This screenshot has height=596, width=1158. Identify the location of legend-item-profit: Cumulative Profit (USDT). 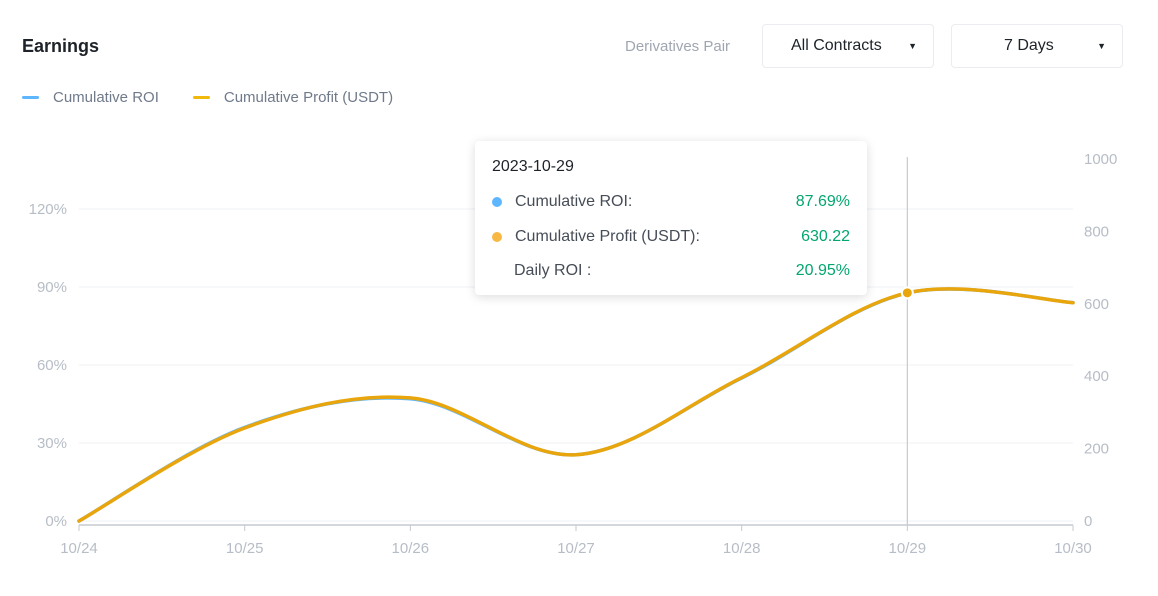
(293, 97).